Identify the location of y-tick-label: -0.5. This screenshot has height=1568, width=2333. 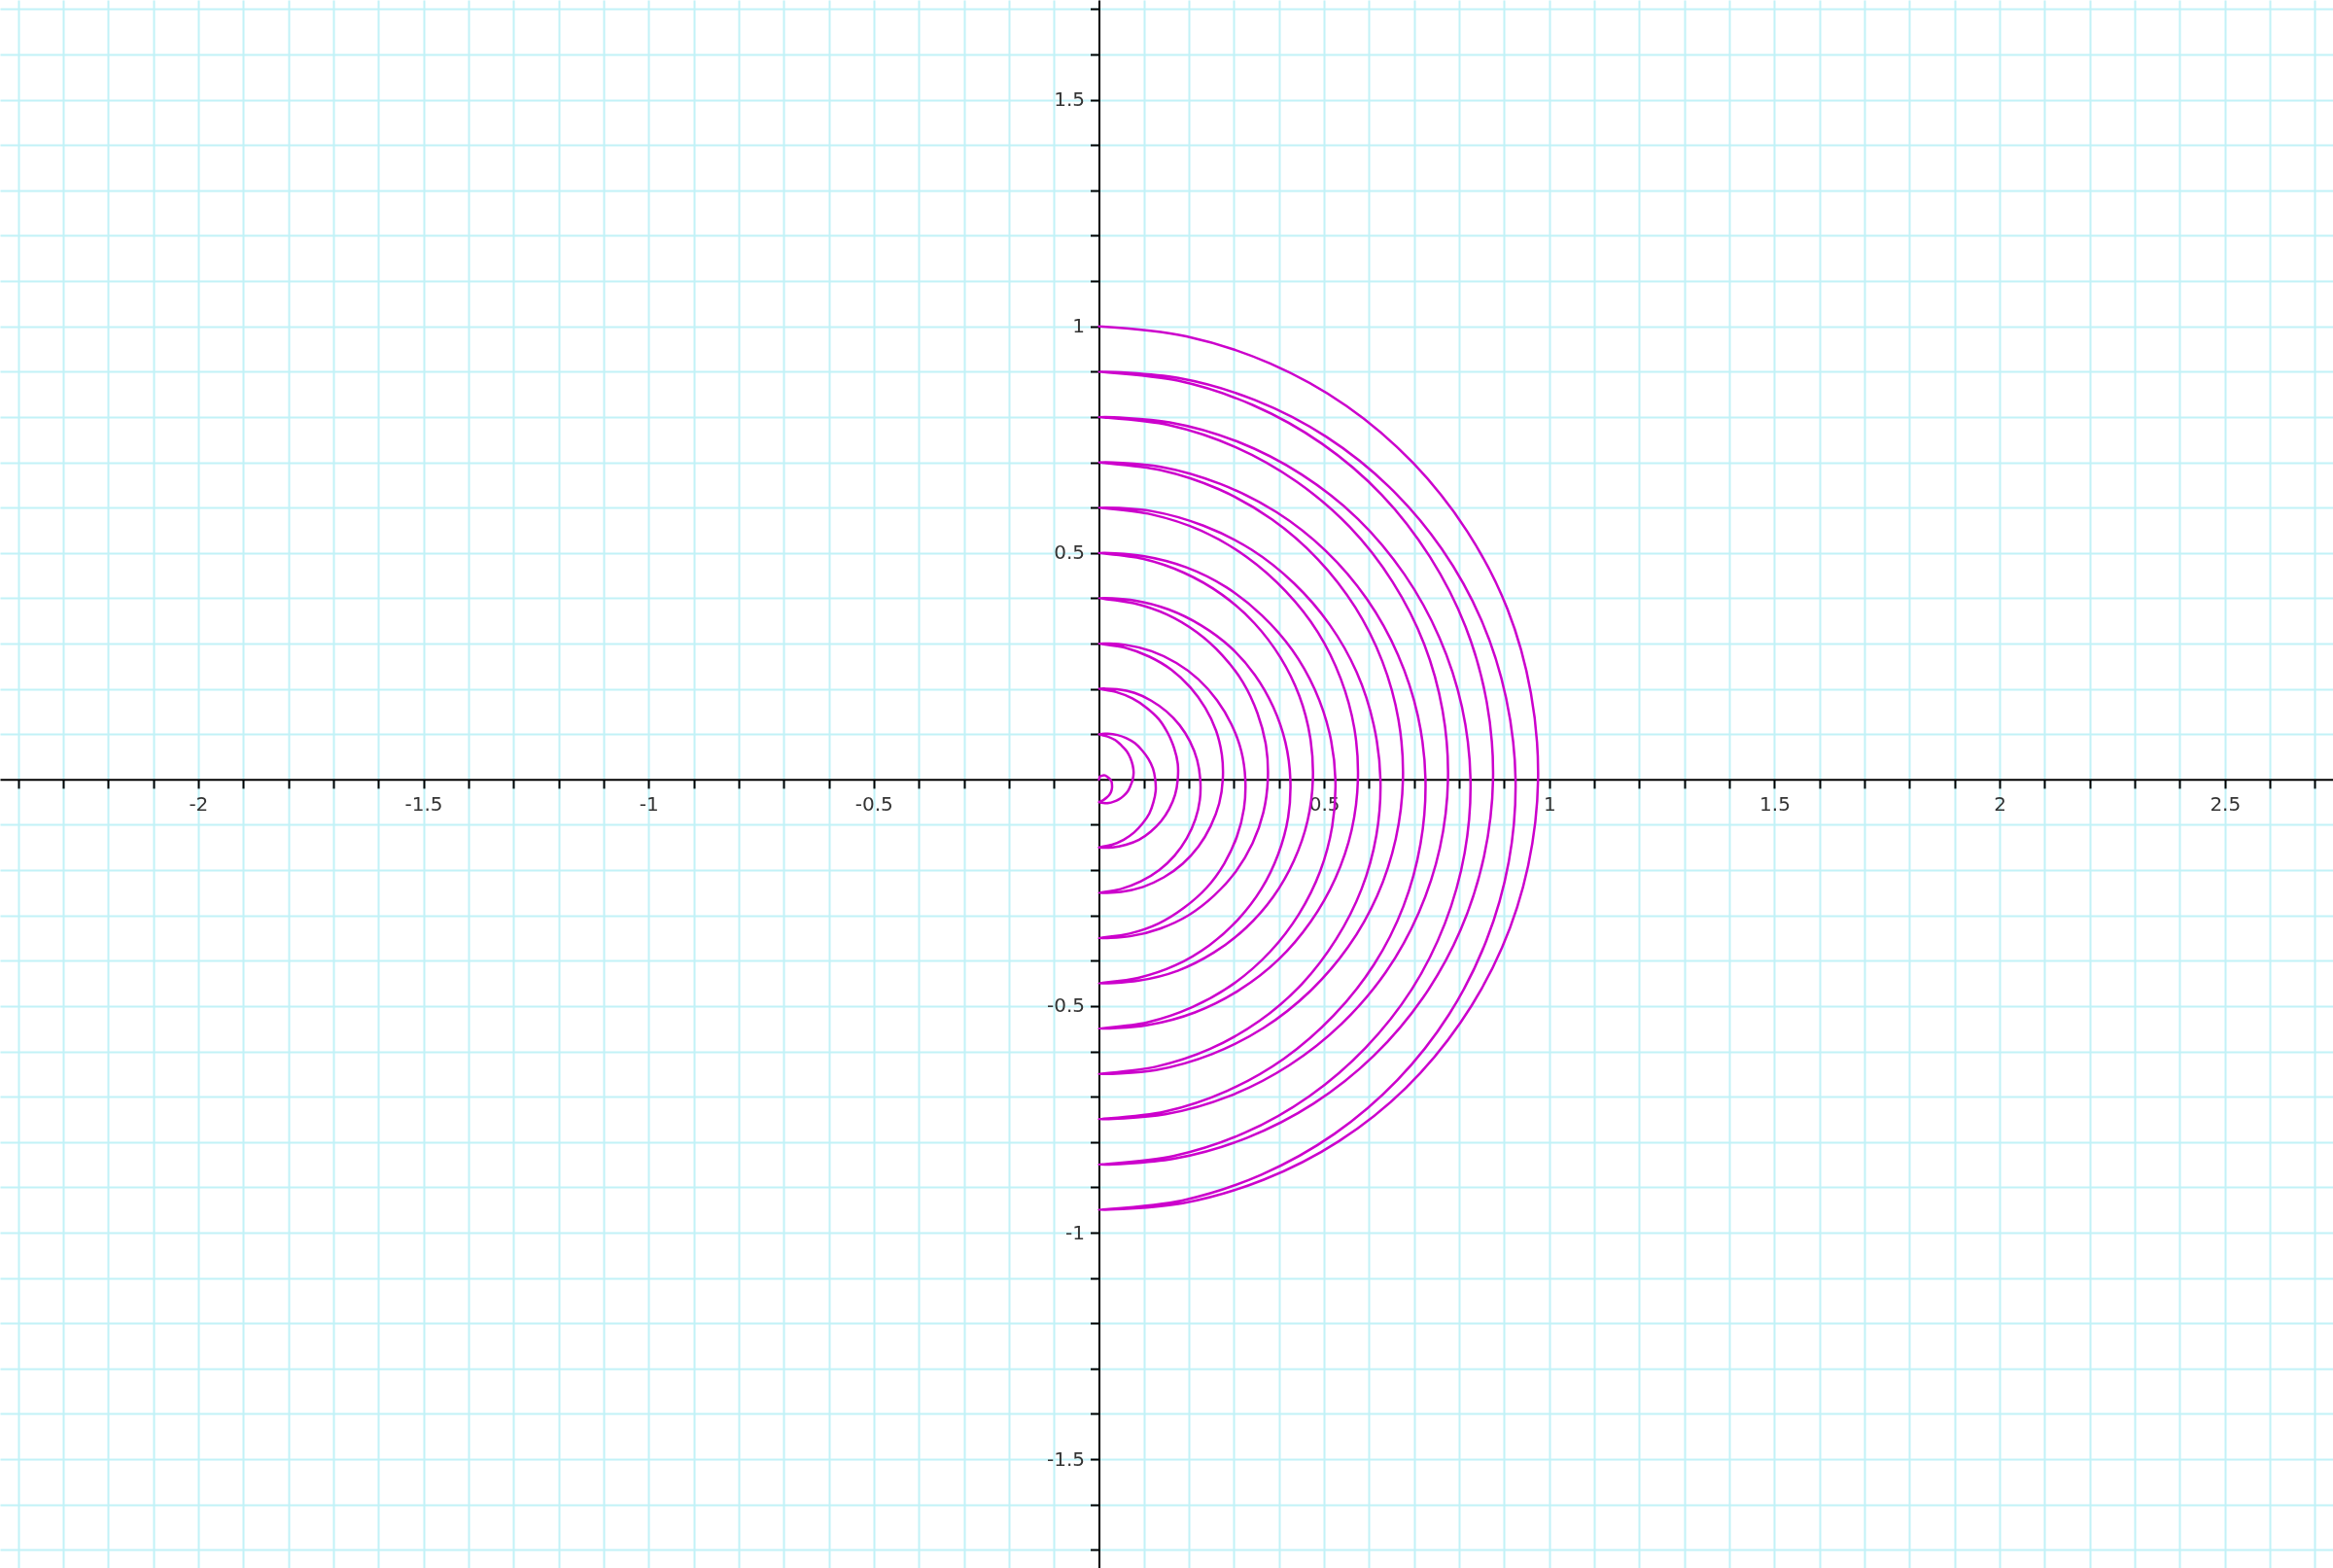
(1065, 1005).